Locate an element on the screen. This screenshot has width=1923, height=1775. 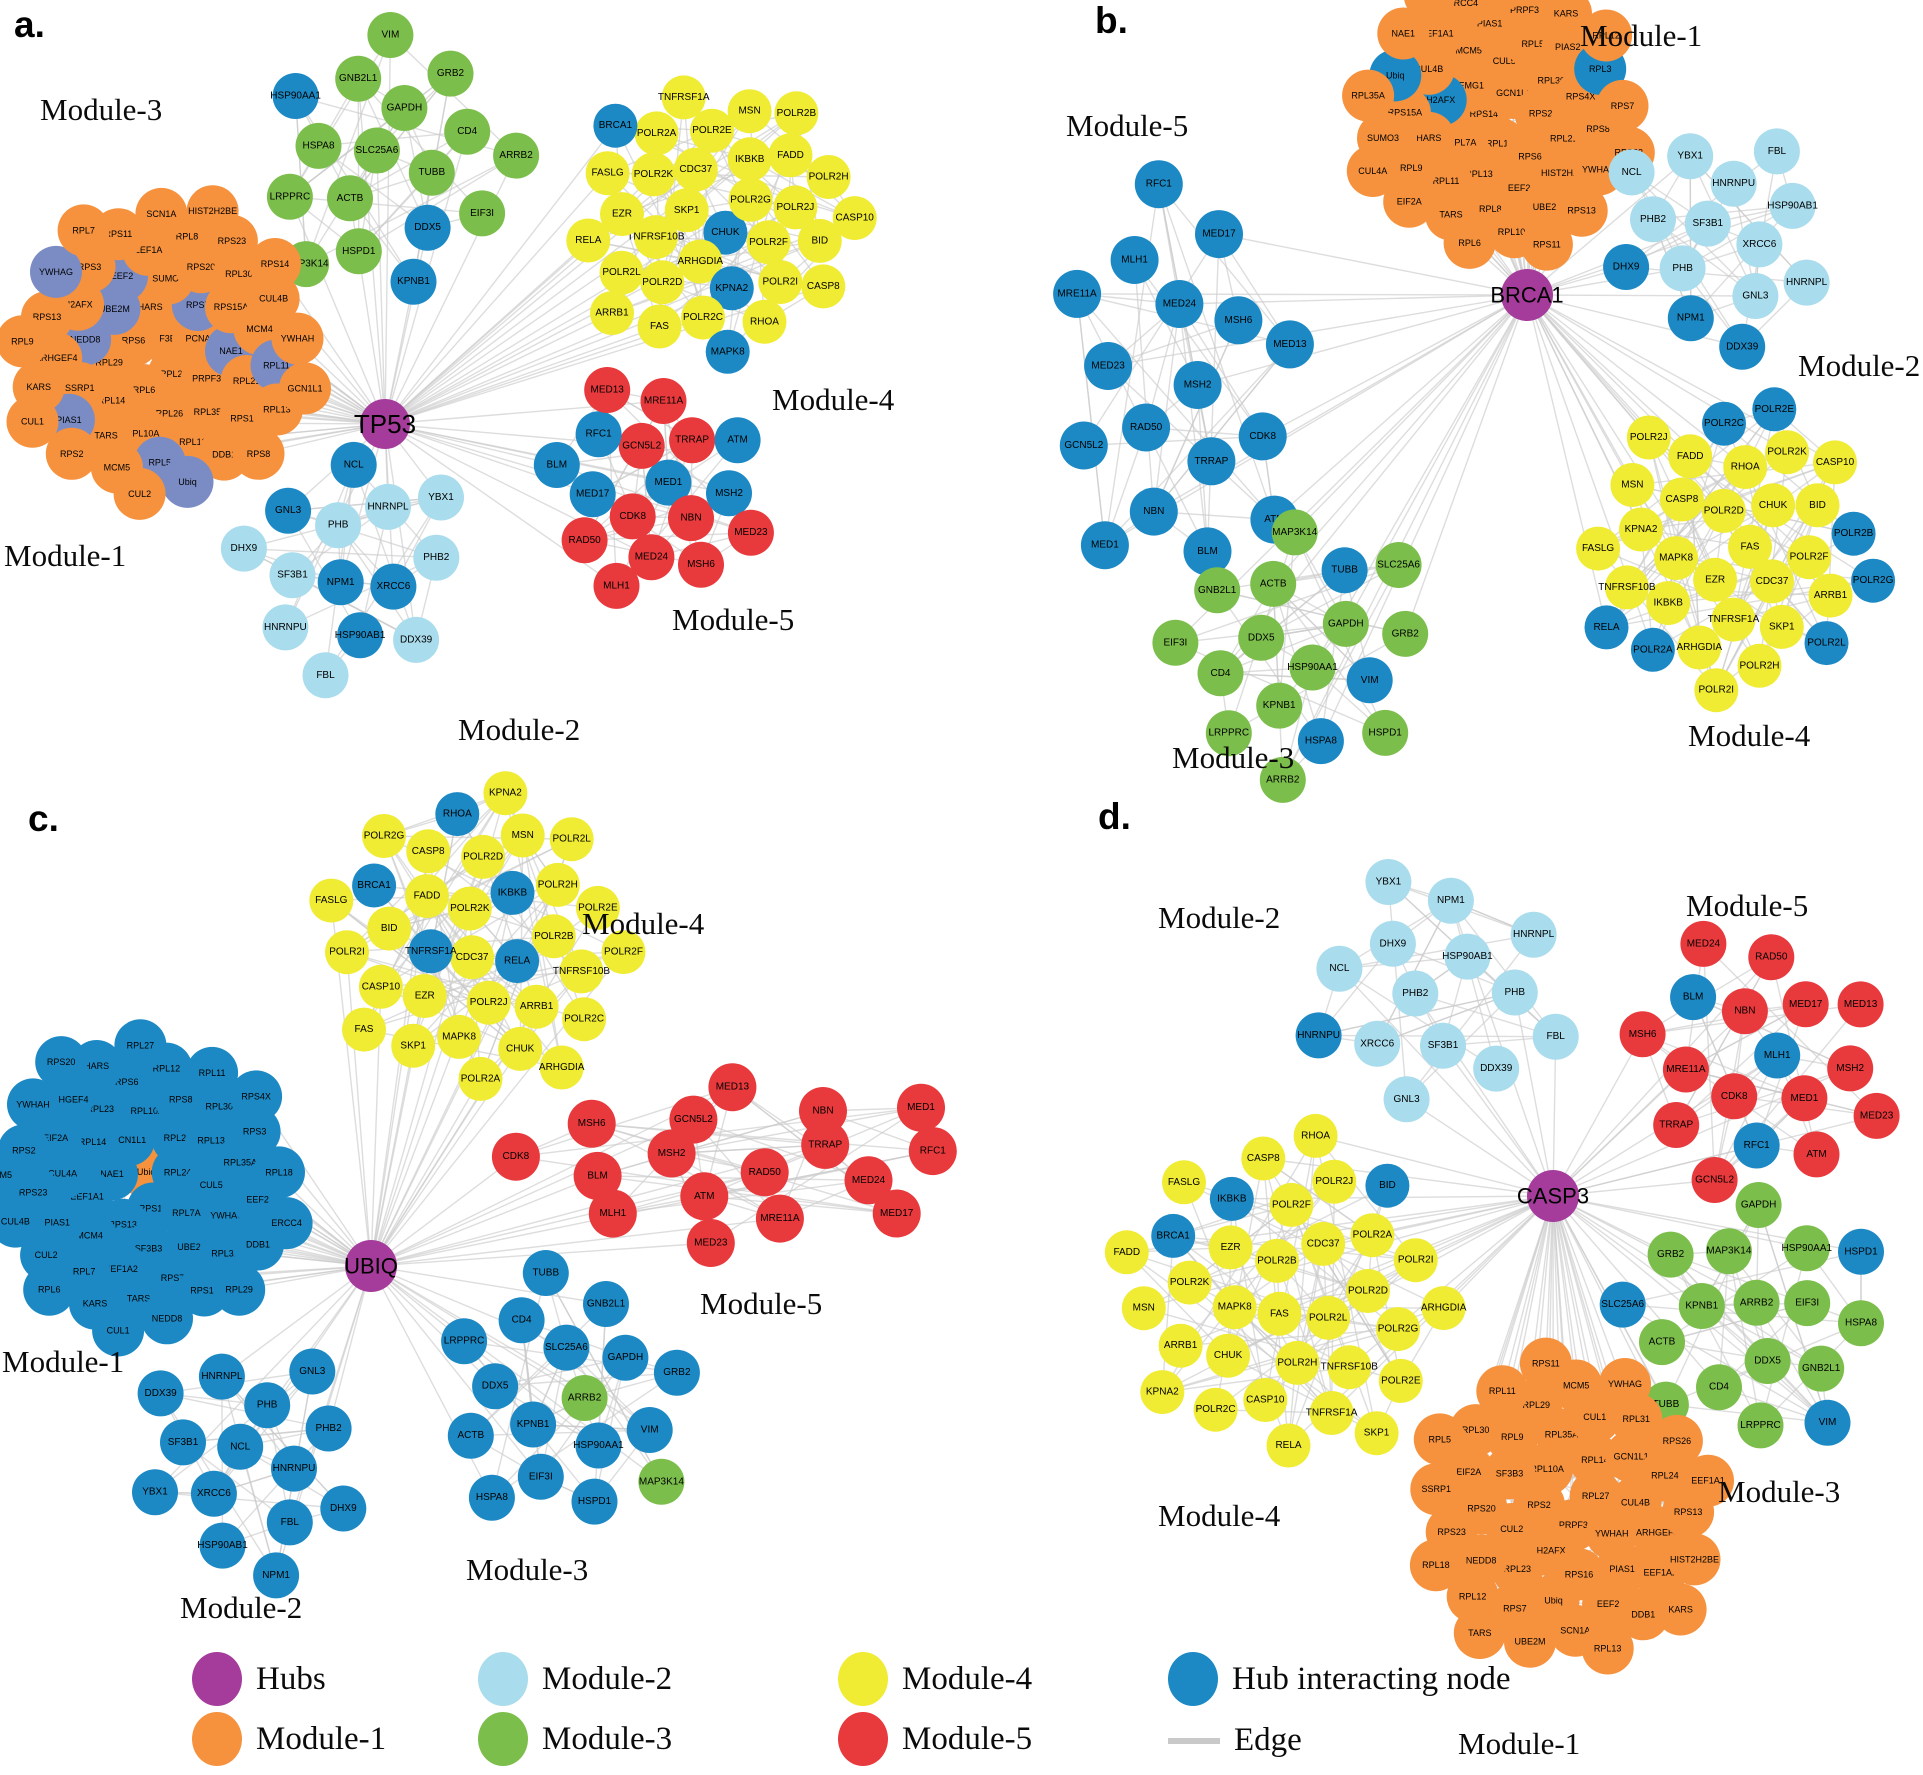
node-circle-FADD is located at coordinates (1126, 1252).